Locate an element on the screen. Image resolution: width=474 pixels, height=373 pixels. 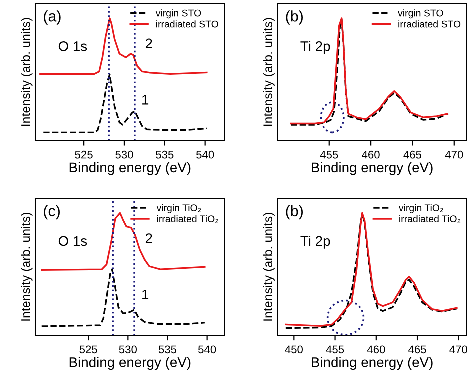
chart-title: (c) is located at coordinates (52, 212).